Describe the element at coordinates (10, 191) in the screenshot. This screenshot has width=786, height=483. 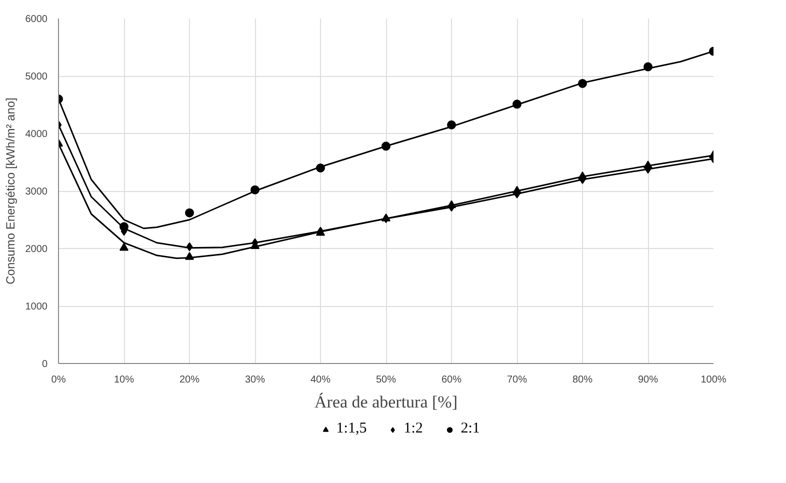
I see `y-axis-title: Consumo Energético [kWh/m² ano]` at that location.